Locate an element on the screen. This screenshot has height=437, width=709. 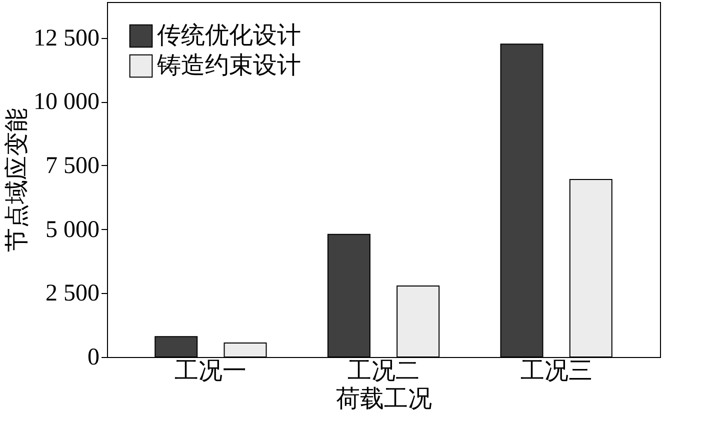
y-tick-label: 2 500 is located at coordinates (73, 293).